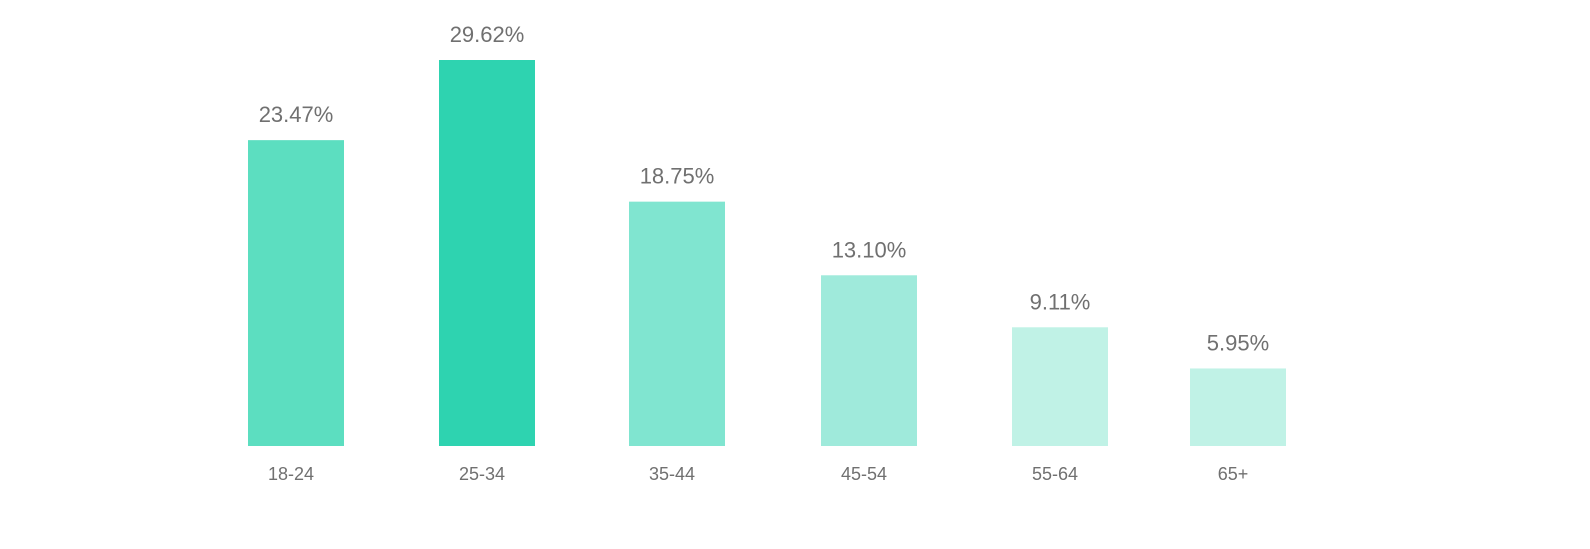 The width and height of the screenshot is (1590, 549). What do you see at coordinates (1055, 474) in the screenshot?
I see `category-label-55-64: 55-64` at bounding box center [1055, 474].